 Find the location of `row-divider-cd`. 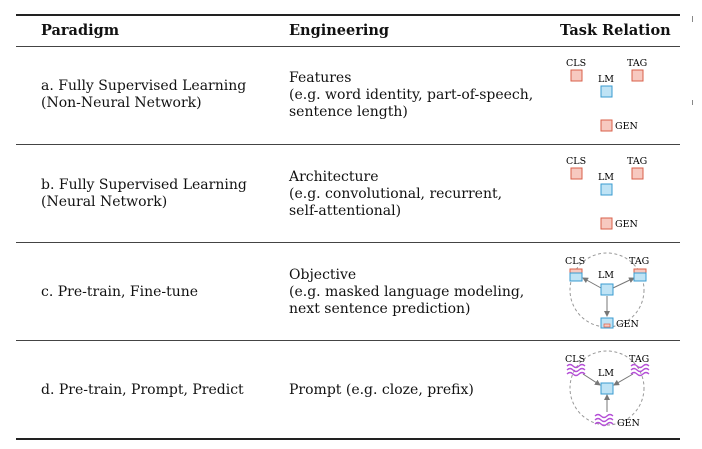

row-divider-cd is located at coordinates (348, 340).